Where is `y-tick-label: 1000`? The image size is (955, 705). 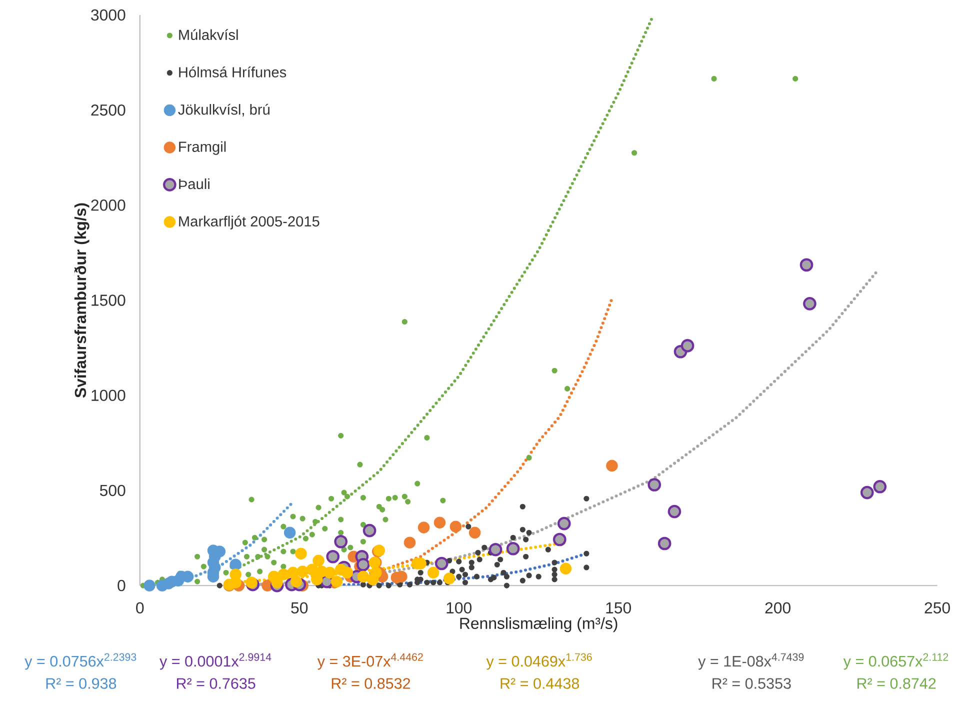 y-tick-label: 1000 is located at coordinates (109, 395).